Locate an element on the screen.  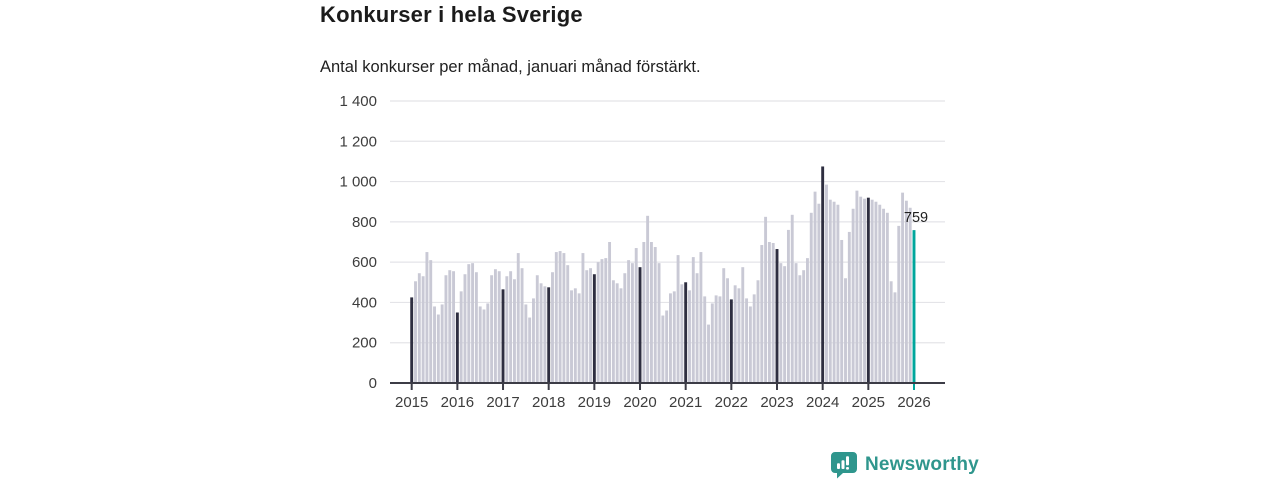
y-tick-label-400: 400 is located at coordinates (364, 302).